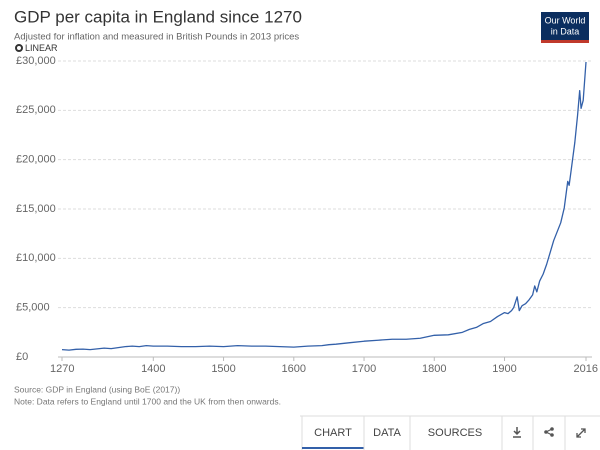  Describe the element at coordinates (36, 160) in the screenshot. I see `y-tick-label: £20,000` at that location.